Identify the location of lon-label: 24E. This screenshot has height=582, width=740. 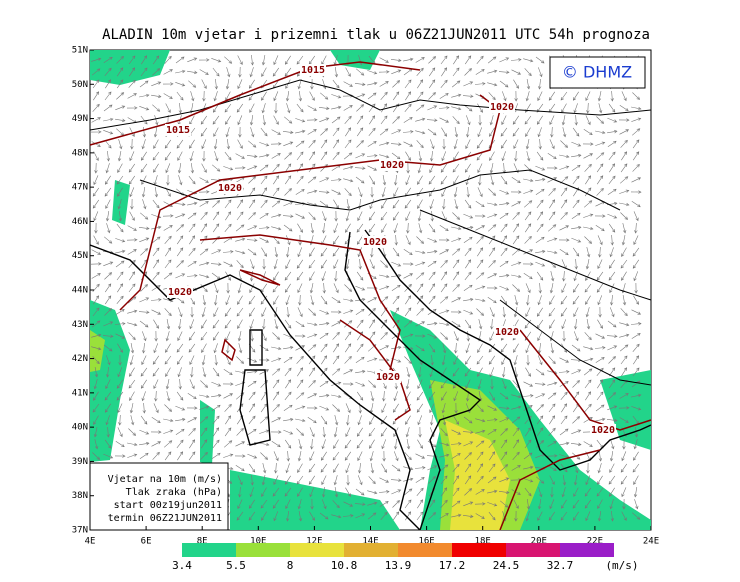
(651, 542).